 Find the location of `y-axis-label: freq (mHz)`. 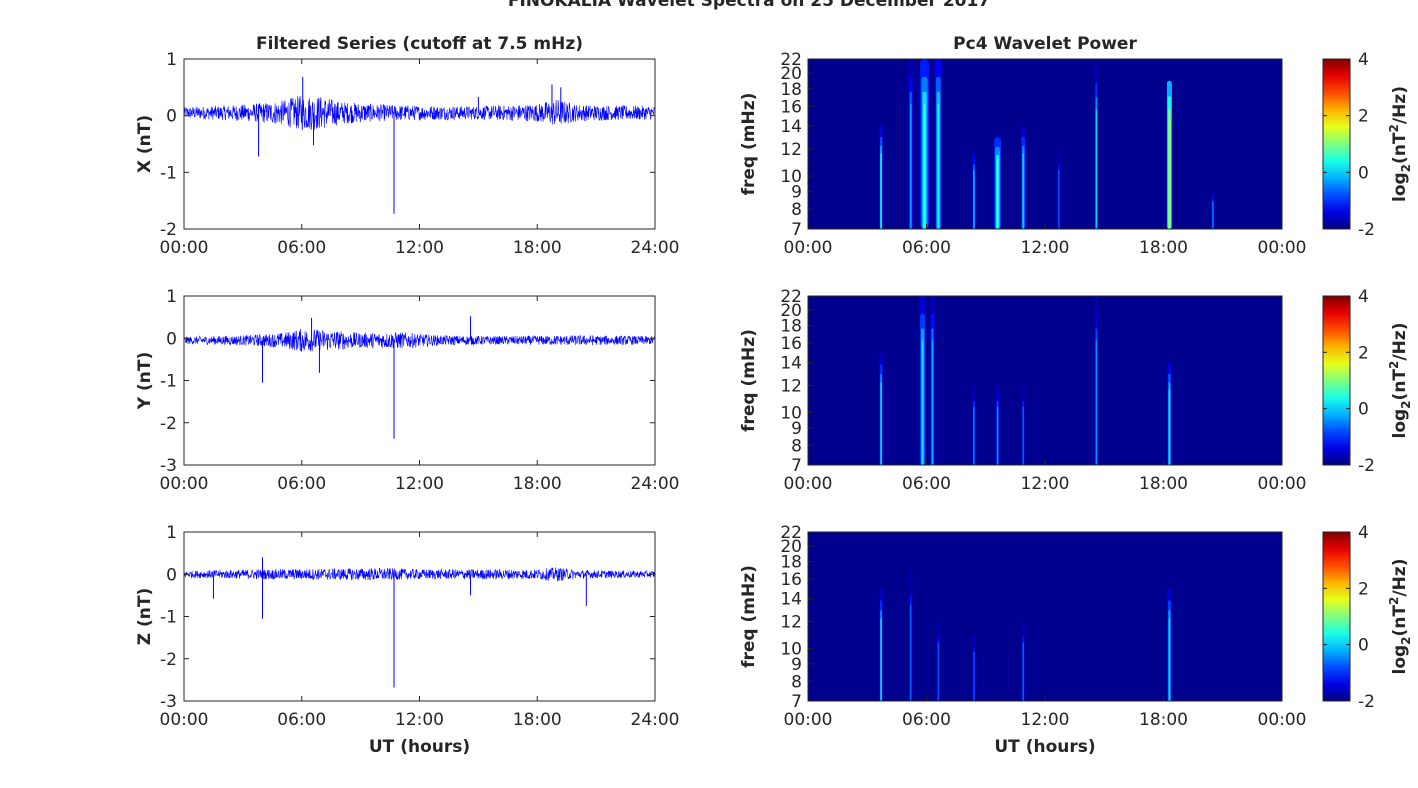

y-axis-label: freq (mHz) is located at coordinates (749, 380).